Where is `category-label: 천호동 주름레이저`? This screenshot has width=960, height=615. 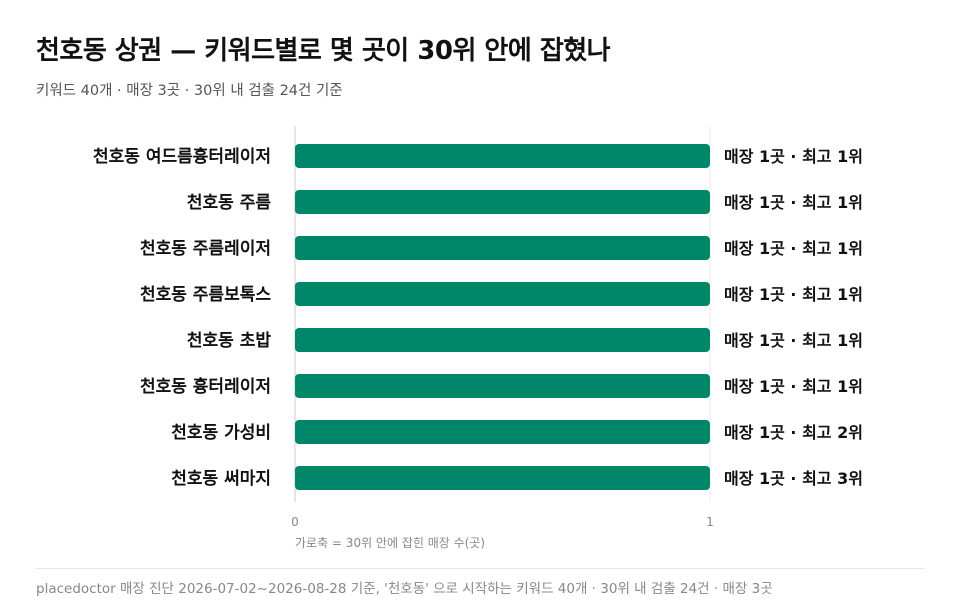
category-label: 천호동 주름레이저 is located at coordinates (205, 249).